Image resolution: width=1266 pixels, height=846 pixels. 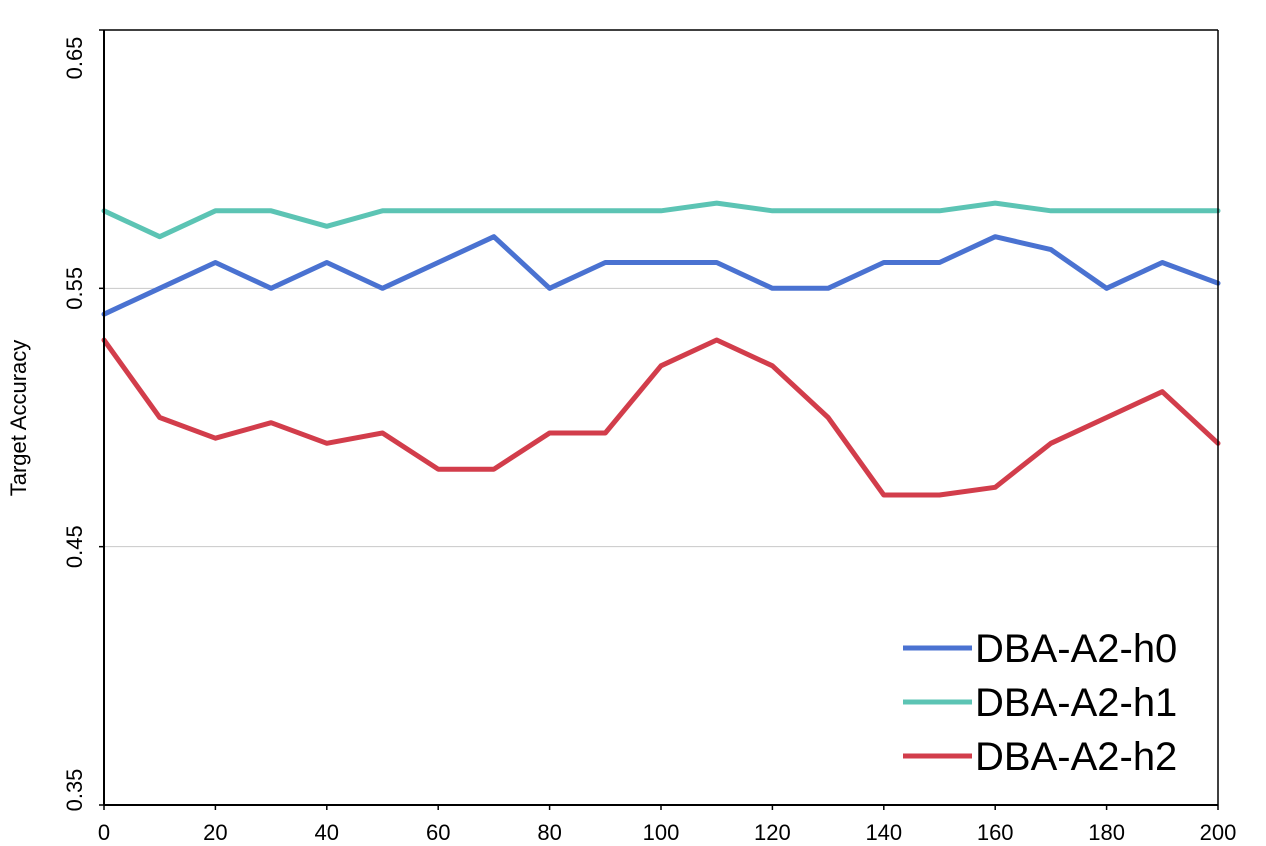 I want to click on legend-label-1: DBA-A2-h1, so click(x=1076, y=703).